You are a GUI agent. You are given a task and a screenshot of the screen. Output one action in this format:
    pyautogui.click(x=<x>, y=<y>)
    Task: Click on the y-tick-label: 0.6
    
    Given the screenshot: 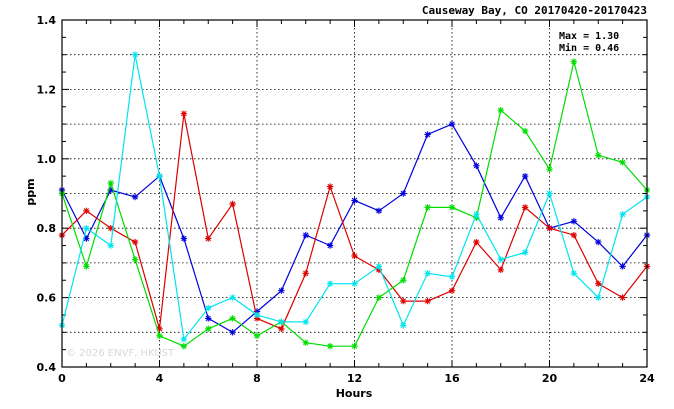 What is the action you would take?
    pyautogui.click(x=47, y=298)
    